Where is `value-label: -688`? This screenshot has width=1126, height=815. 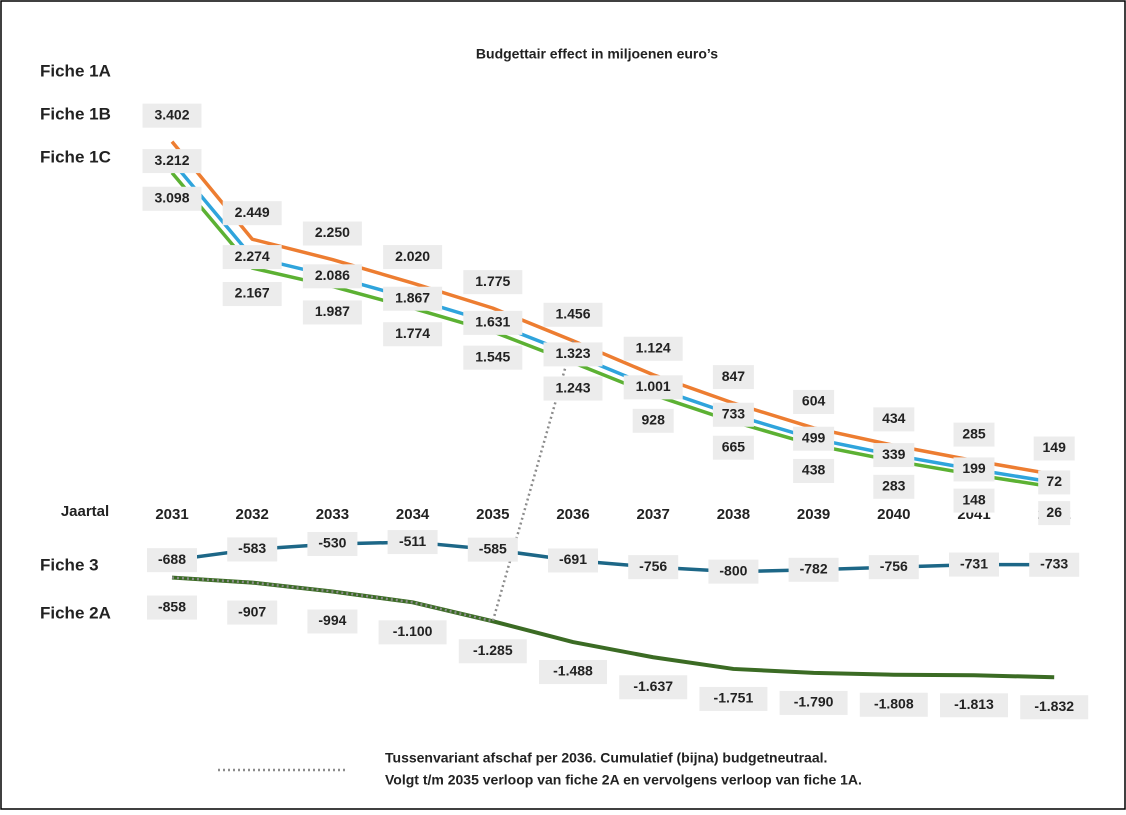 value-label: -688 is located at coordinates (172, 559).